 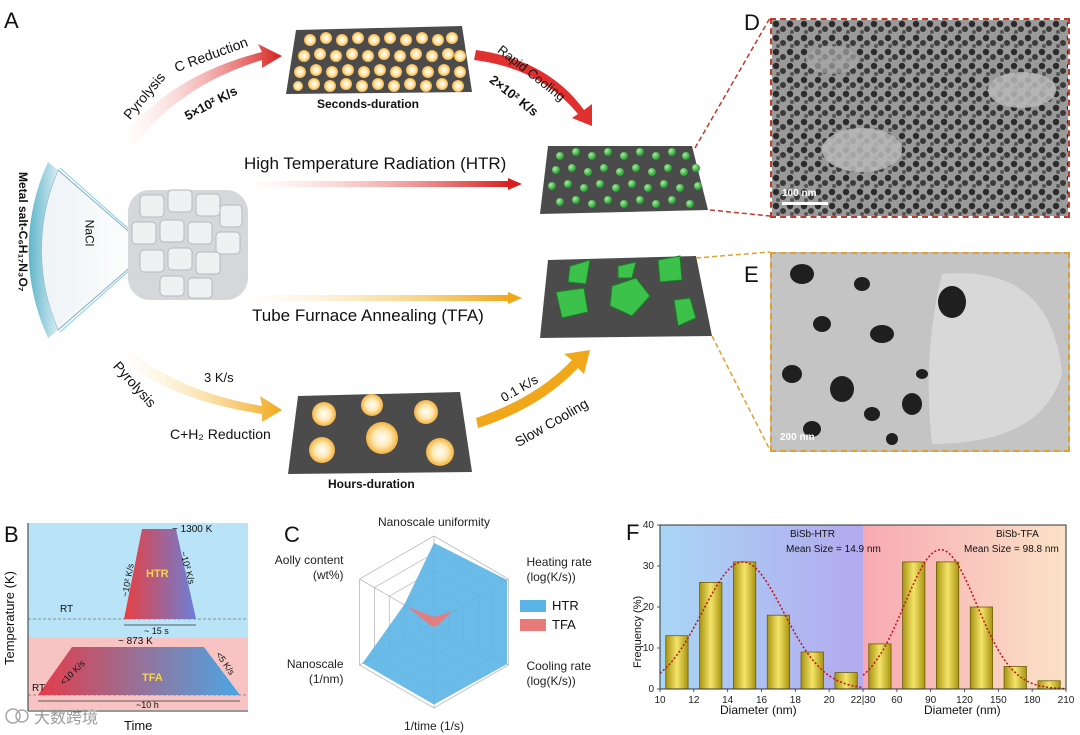 I want to click on scale-bar-d-line, so click(x=805, y=203).